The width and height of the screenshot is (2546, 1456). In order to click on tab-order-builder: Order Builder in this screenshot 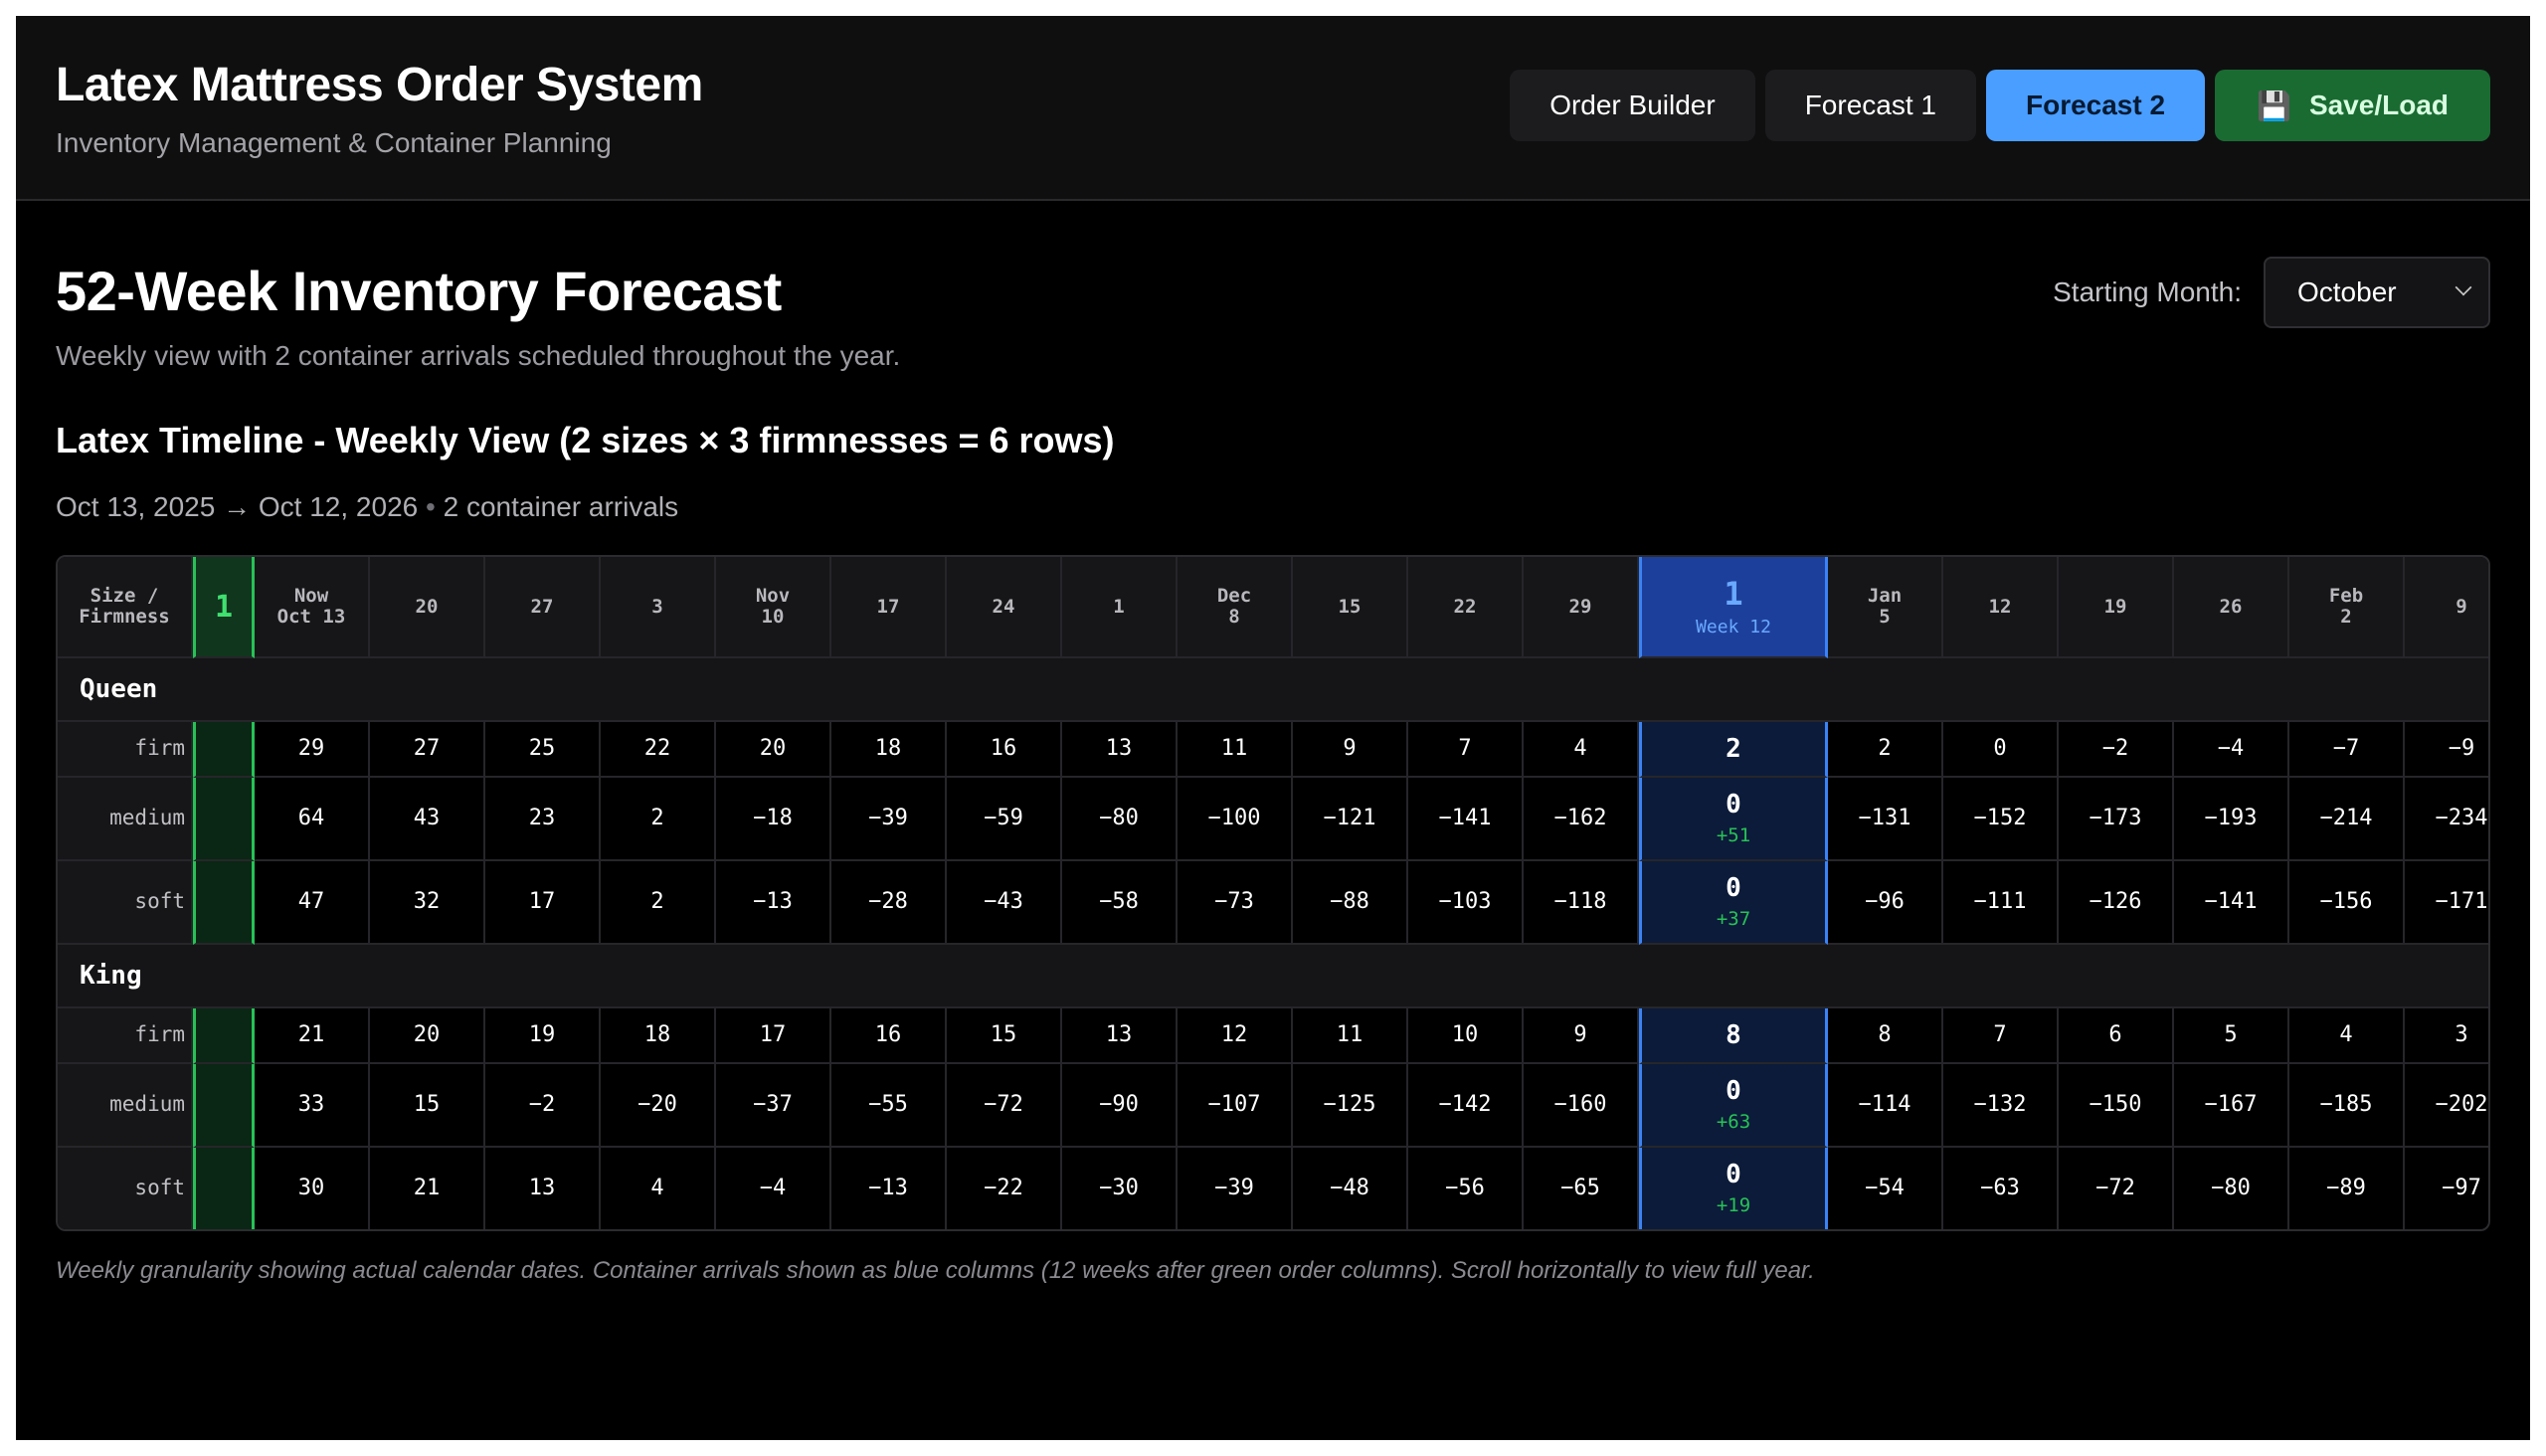, I will do `click(1632, 105)`.